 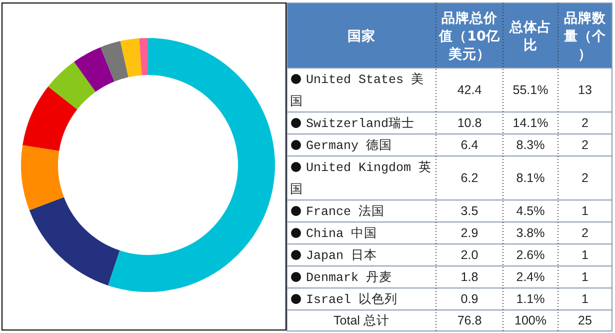 What do you see at coordinates (585, 321) in the screenshot?
I see `text: 25` at bounding box center [585, 321].